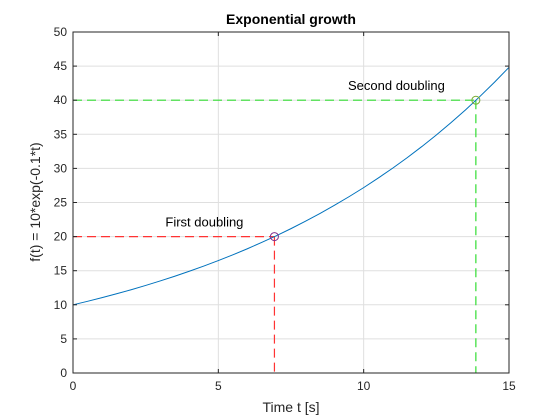 The height and width of the screenshot is (420, 560). What do you see at coordinates (61, 305) in the screenshot?
I see `y-tick-label: 10` at bounding box center [61, 305].